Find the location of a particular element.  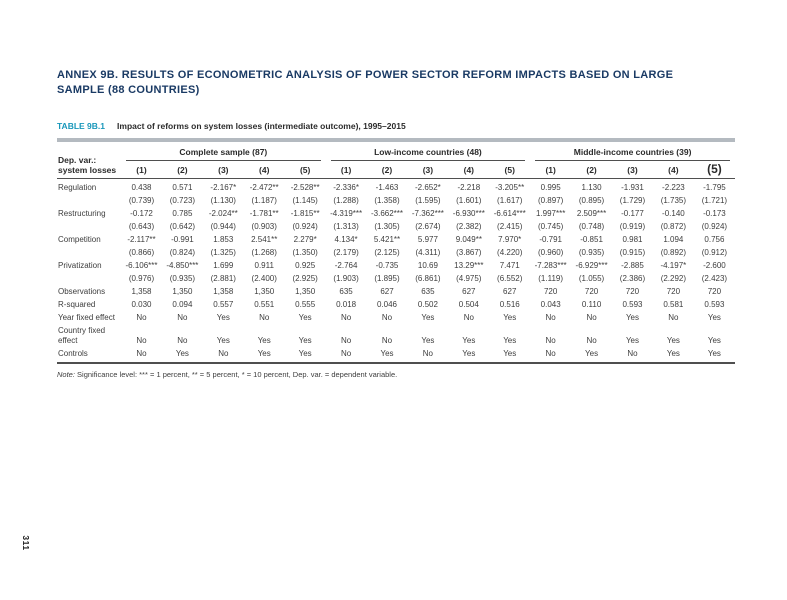

standard-error-cell: (0.915) is located at coordinates (632, 252).